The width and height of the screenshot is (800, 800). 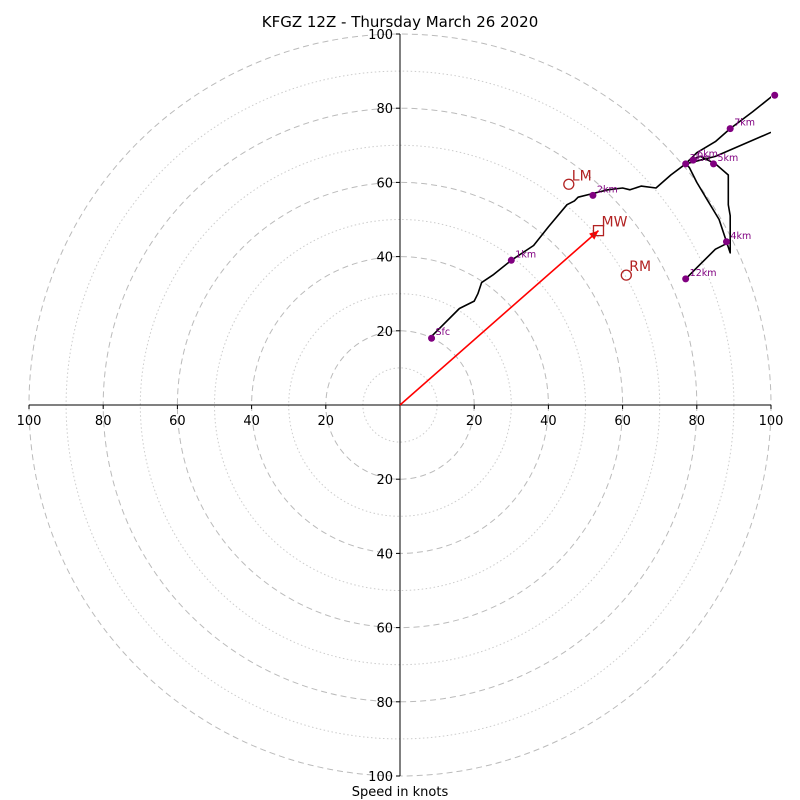 What do you see at coordinates (744, 123) in the screenshot?
I see `height-label: 7km` at bounding box center [744, 123].